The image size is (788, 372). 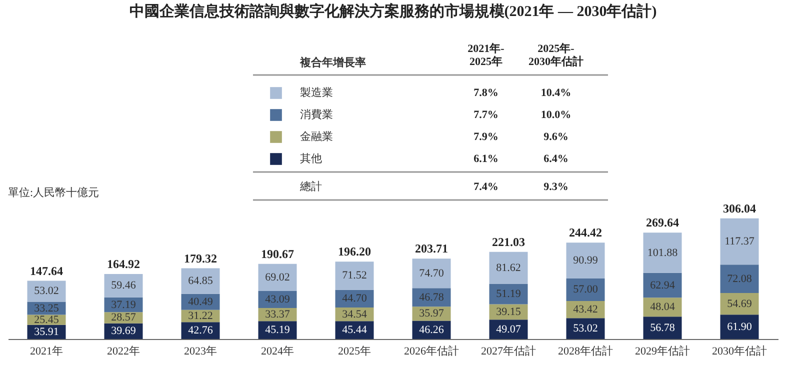 What do you see at coordinates (355, 314) in the screenshot?
I see `data-label: 34.54` at bounding box center [355, 314].